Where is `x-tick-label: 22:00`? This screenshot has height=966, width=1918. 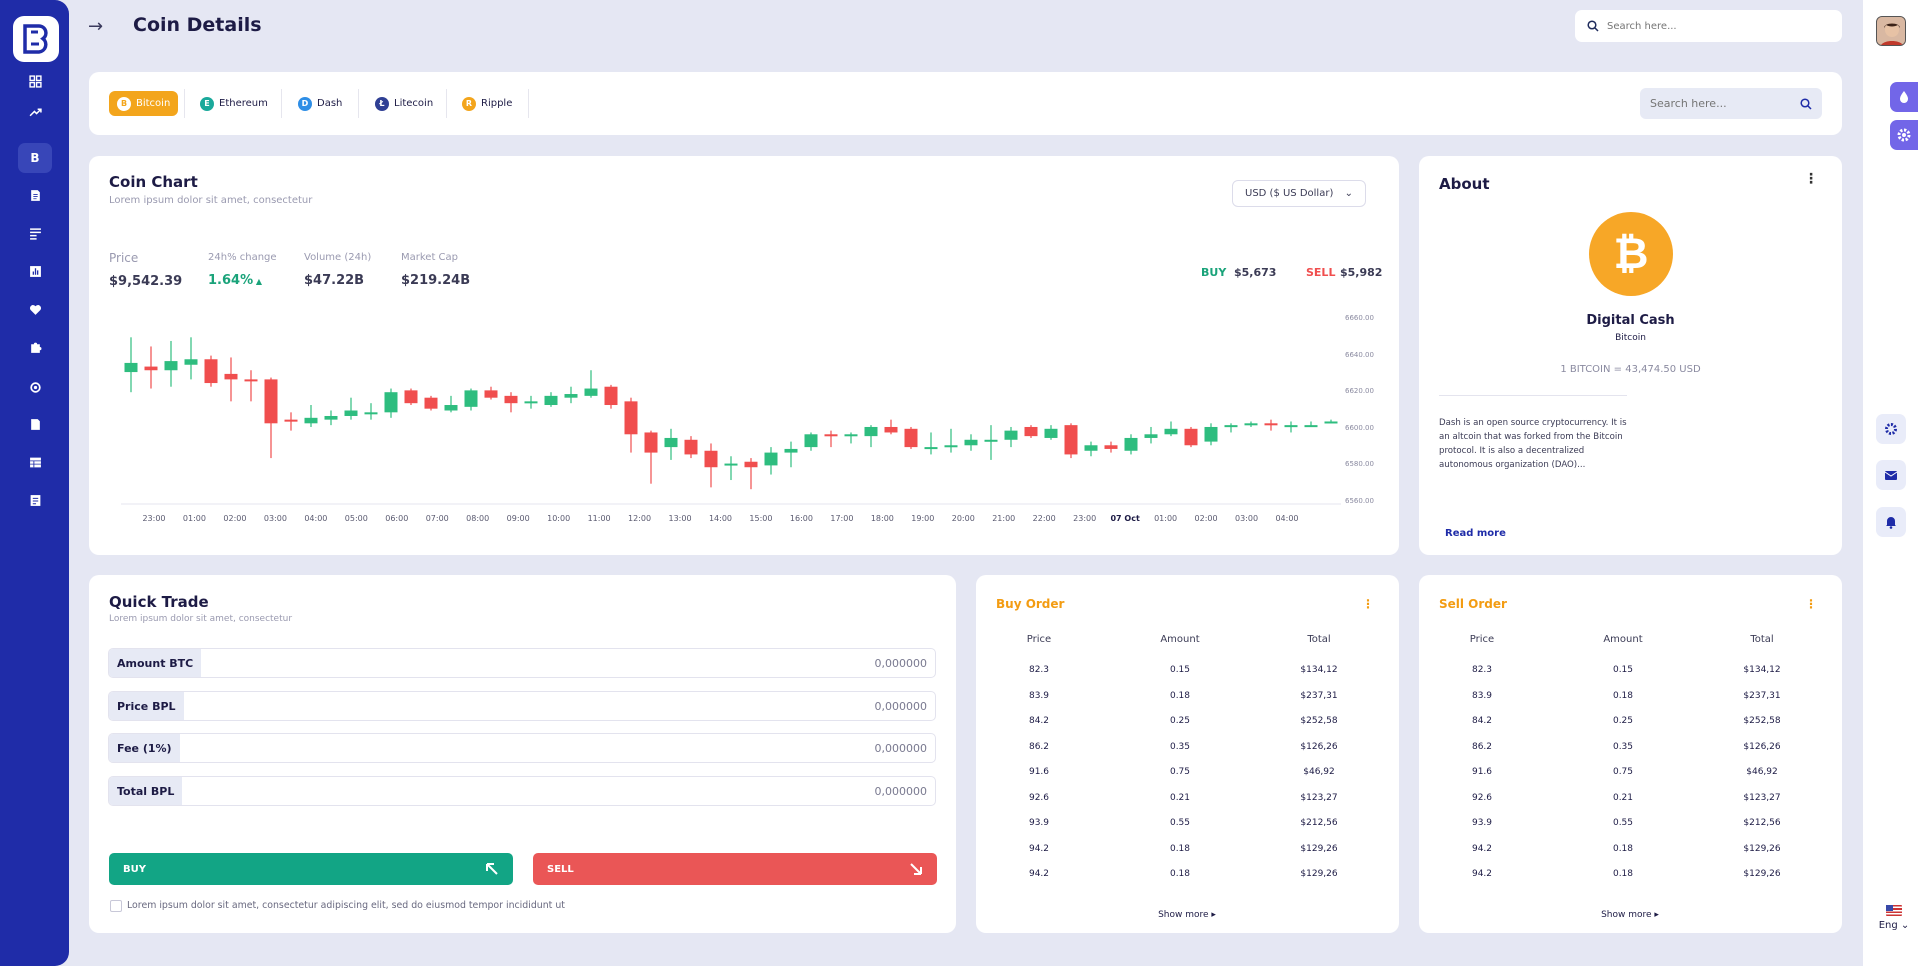 x-tick-label: 22:00 is located at coordinates (1044, 518).